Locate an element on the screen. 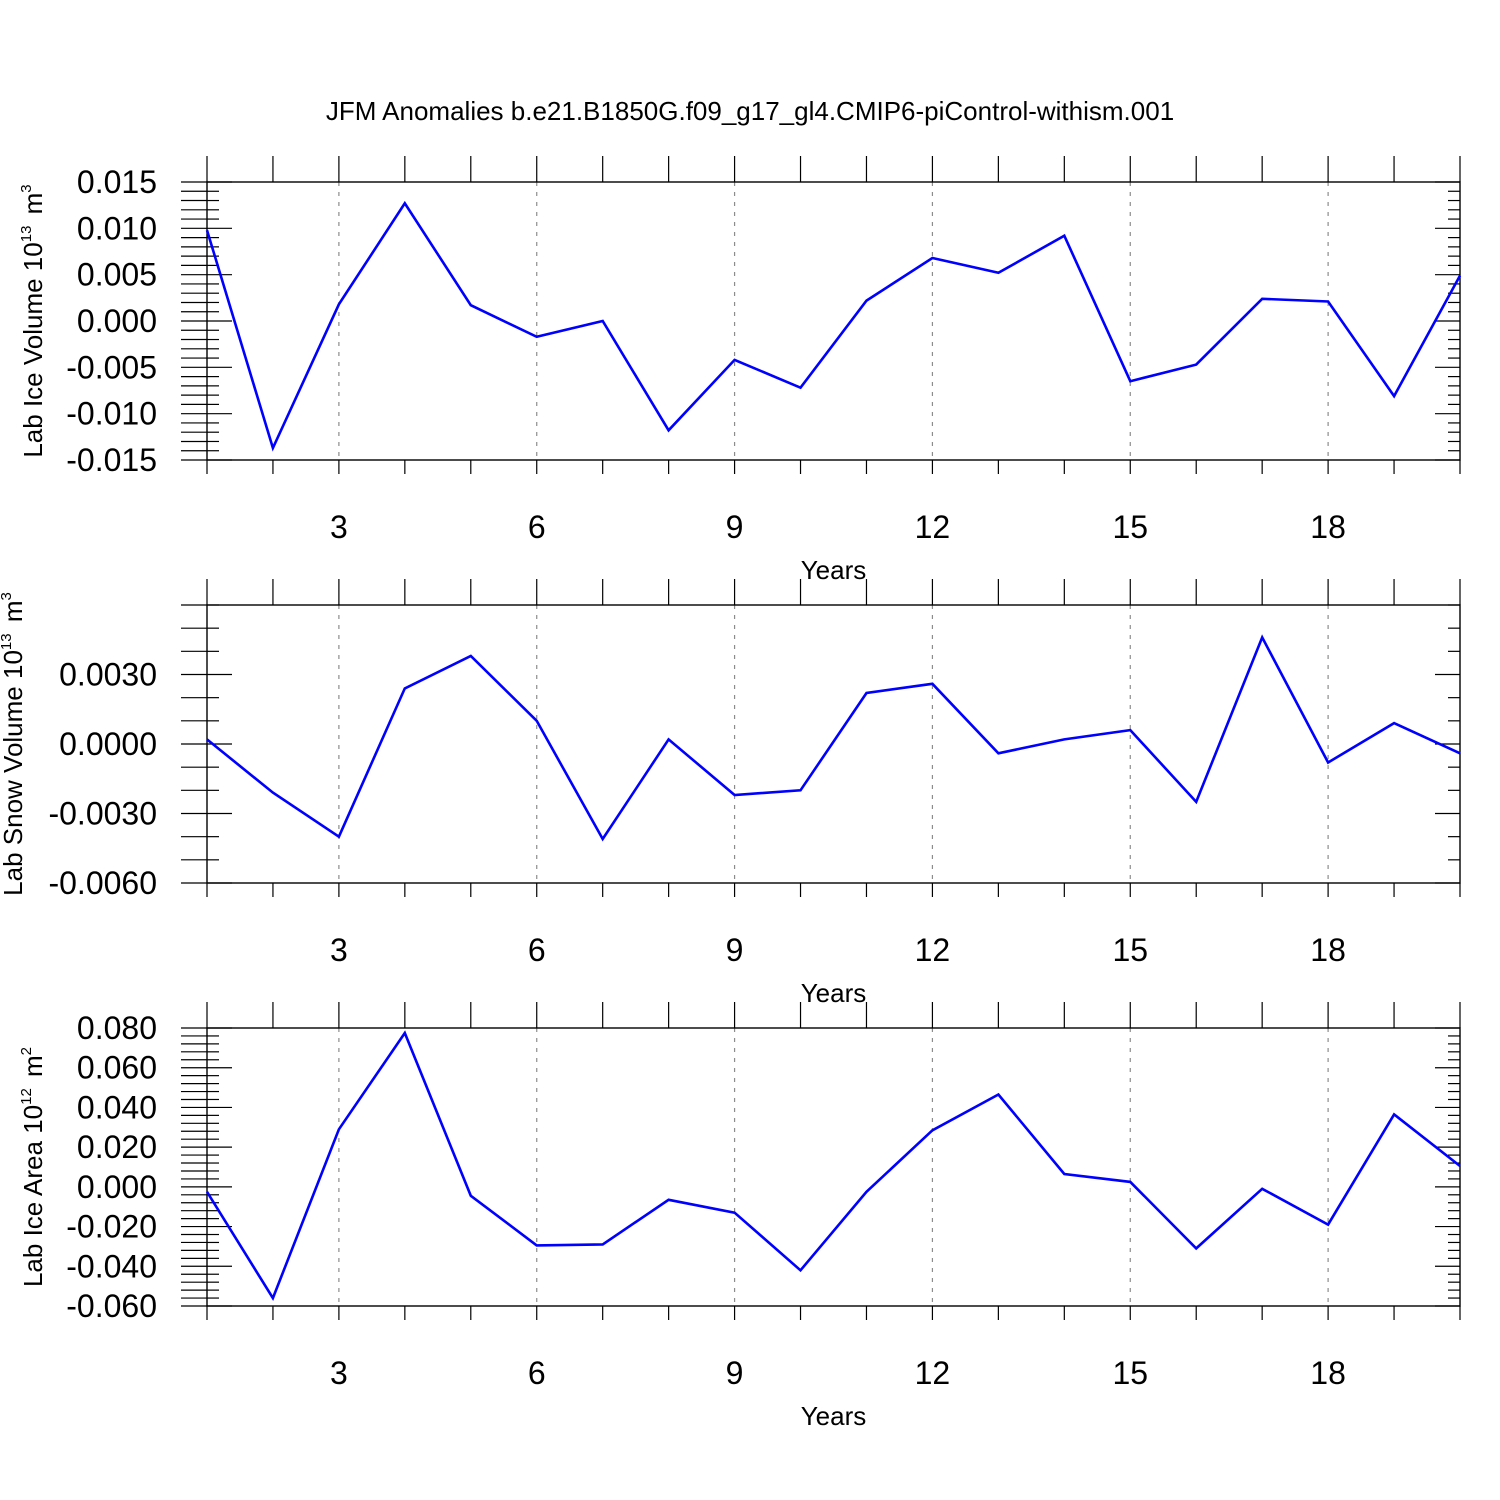 The height and width of the screenshot is (1500, 1500). y-tick-label: -0.020 is located at coordinates (111, 1227).